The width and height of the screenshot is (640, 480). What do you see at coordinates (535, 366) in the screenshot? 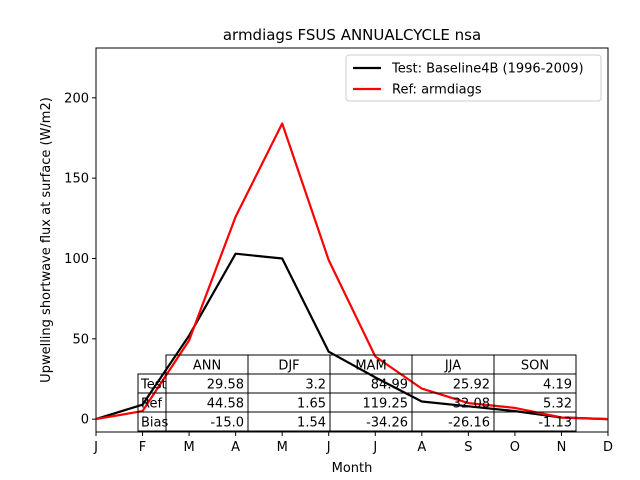
I see `table-header-son: SON` at bounding box center [535, 366].